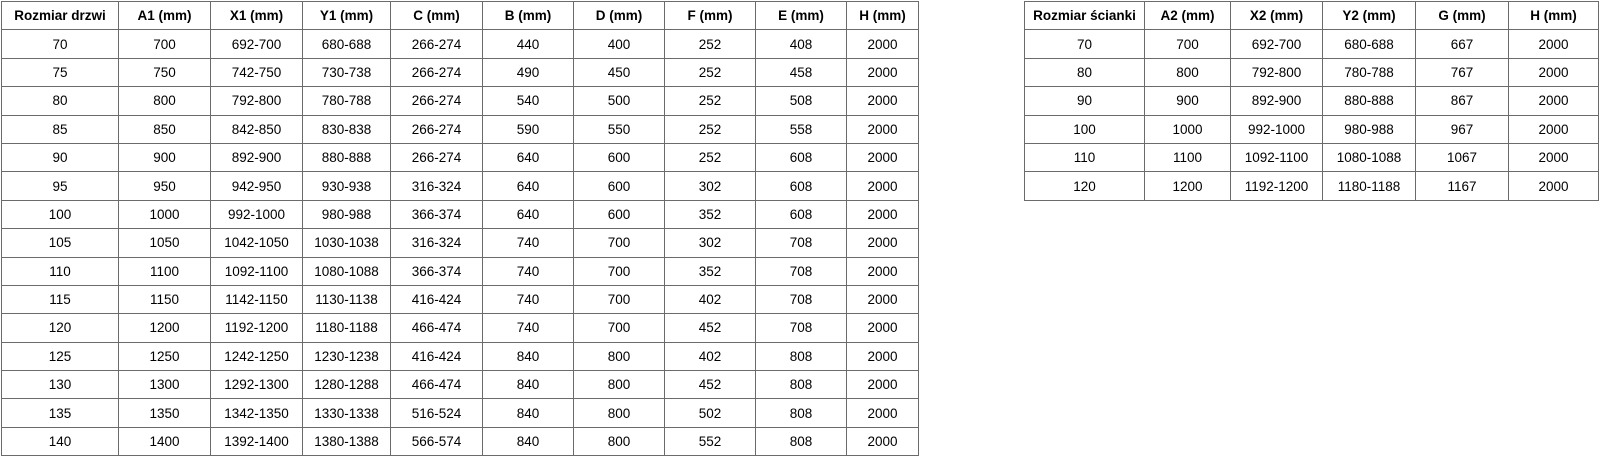  I want to click on table-cell: 1150, so click(164, 299).